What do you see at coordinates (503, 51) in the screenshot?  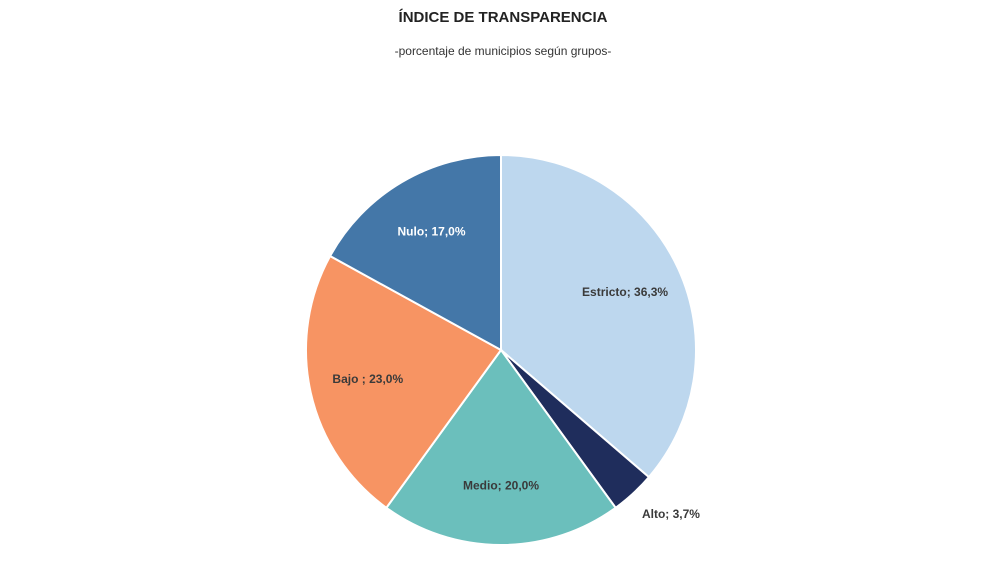 I see `chart-subtitle: -porcentaje de municipios según grupos-` at bounding box center [503, 51].